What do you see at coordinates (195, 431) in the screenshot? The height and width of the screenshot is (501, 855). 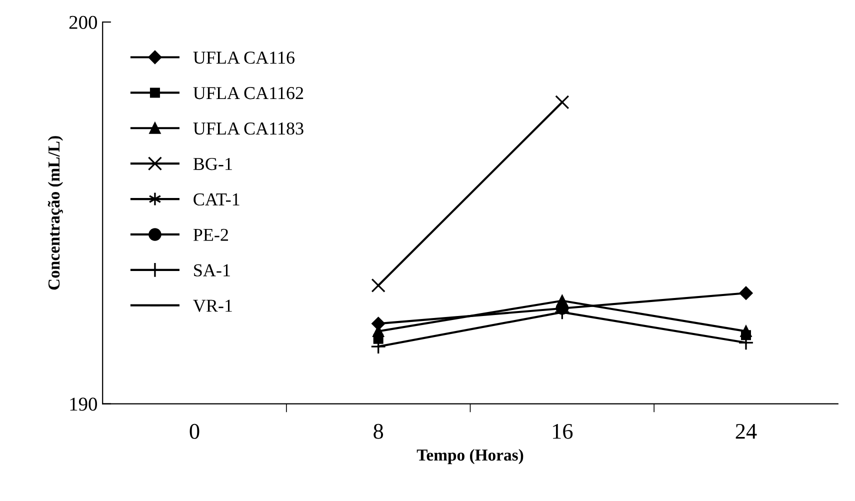 I see `x-tick-label: 0` at bounding box center [195, 431].